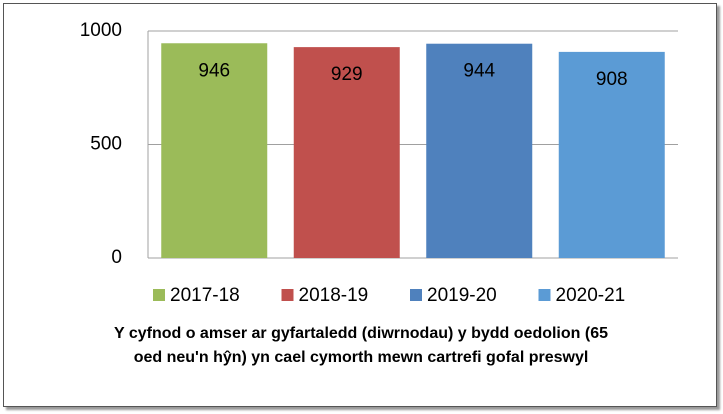 The height and width of the screenshot is (414, 723). What do you see at coordinates (116, 257) in the screenshot?
I see `y-tick-label: 0` at bounding box center [116, 257].